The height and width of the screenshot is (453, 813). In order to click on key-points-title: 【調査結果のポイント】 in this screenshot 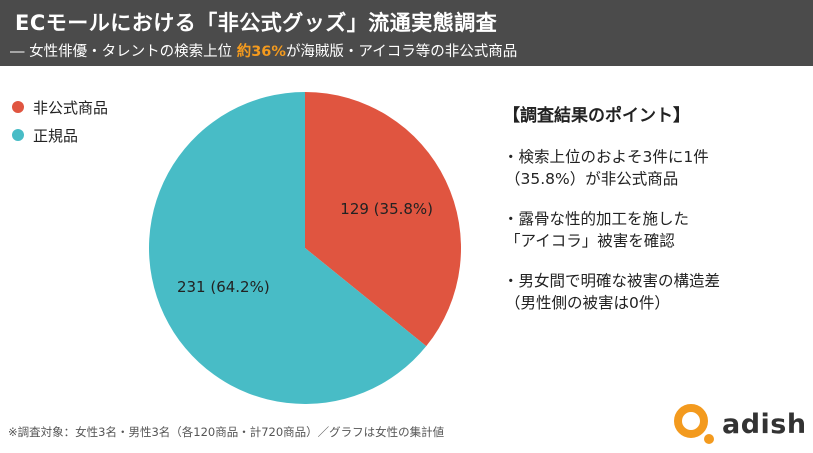, I will do `click(596, 116)`.